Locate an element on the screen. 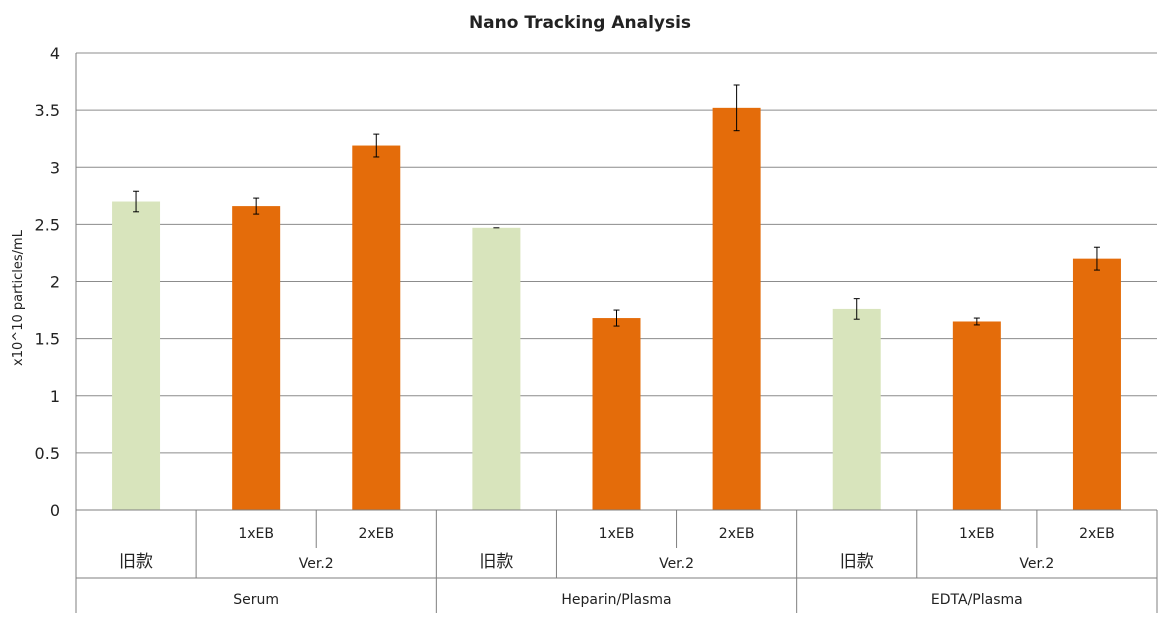 The width and height of the screenshot is (1163, 617). y-axis-label: x10^10 particles/mL is located at coordinates (18, 297).